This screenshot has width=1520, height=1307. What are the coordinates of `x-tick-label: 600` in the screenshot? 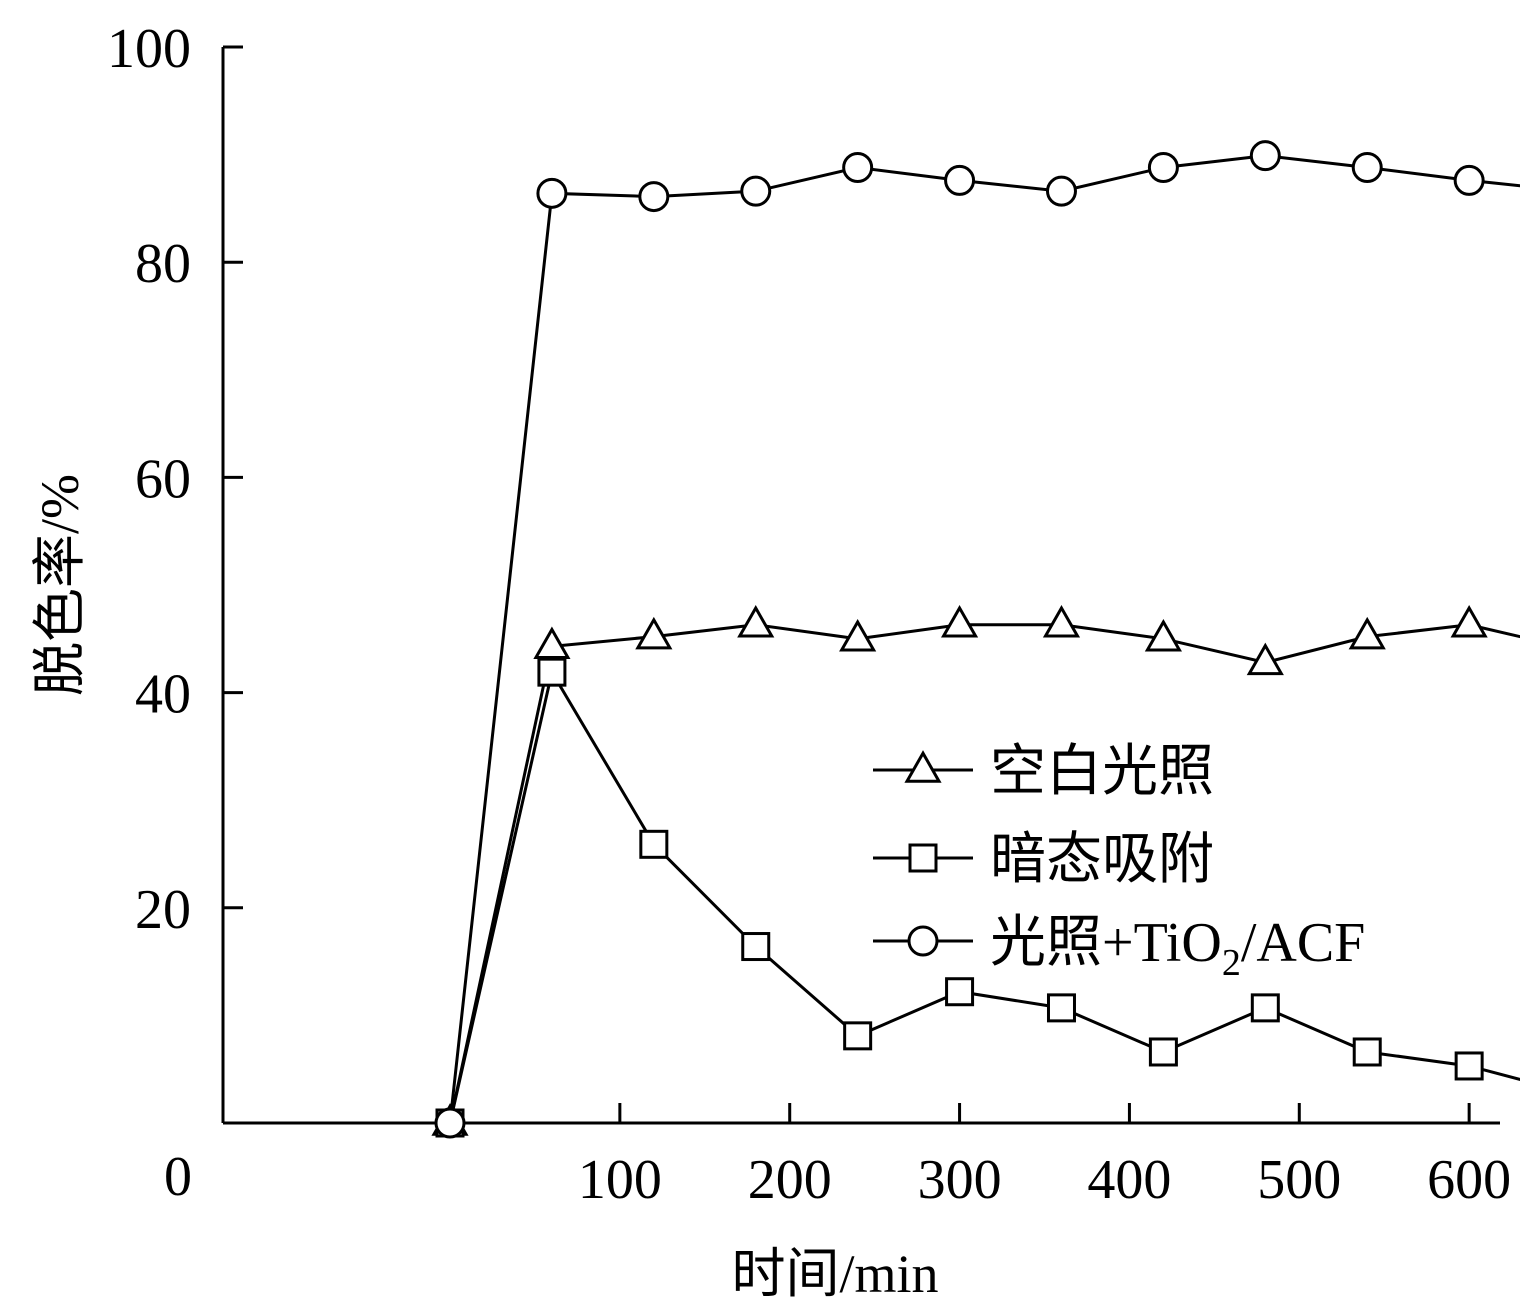 It's located at (1469, 1180).